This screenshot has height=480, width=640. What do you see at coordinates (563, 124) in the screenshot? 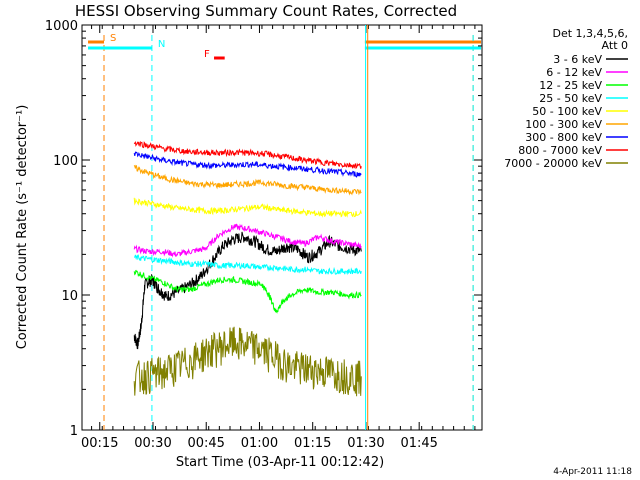
I see `legend-label: 100 - 300 keV` at bounding box center [563, 124].